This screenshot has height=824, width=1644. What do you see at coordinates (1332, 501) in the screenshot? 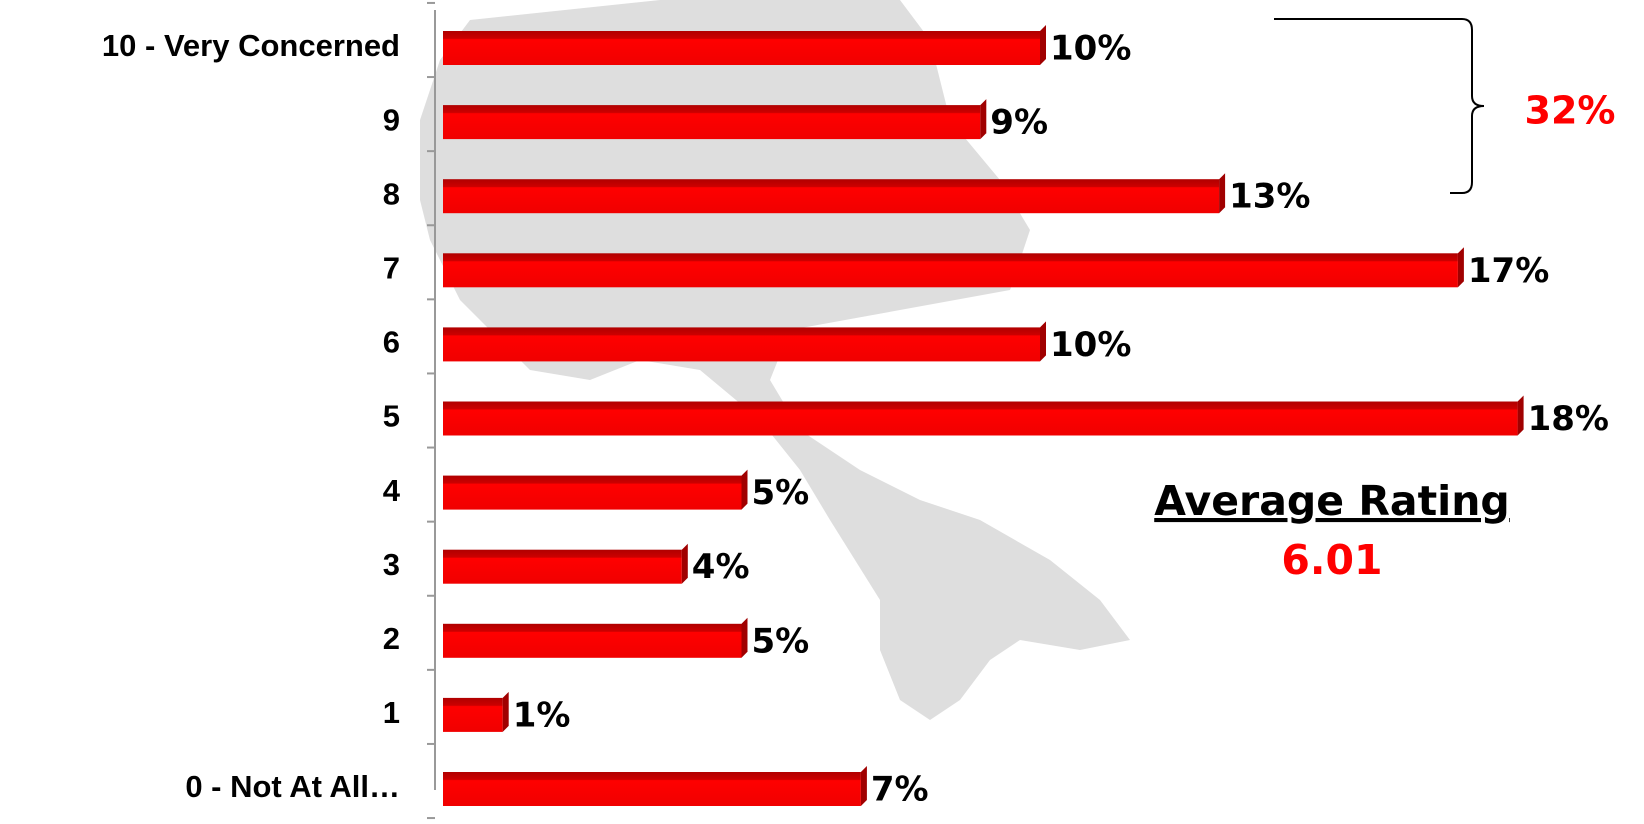
I see `average-title: Average Rating` at bounding box center [1332, 501].